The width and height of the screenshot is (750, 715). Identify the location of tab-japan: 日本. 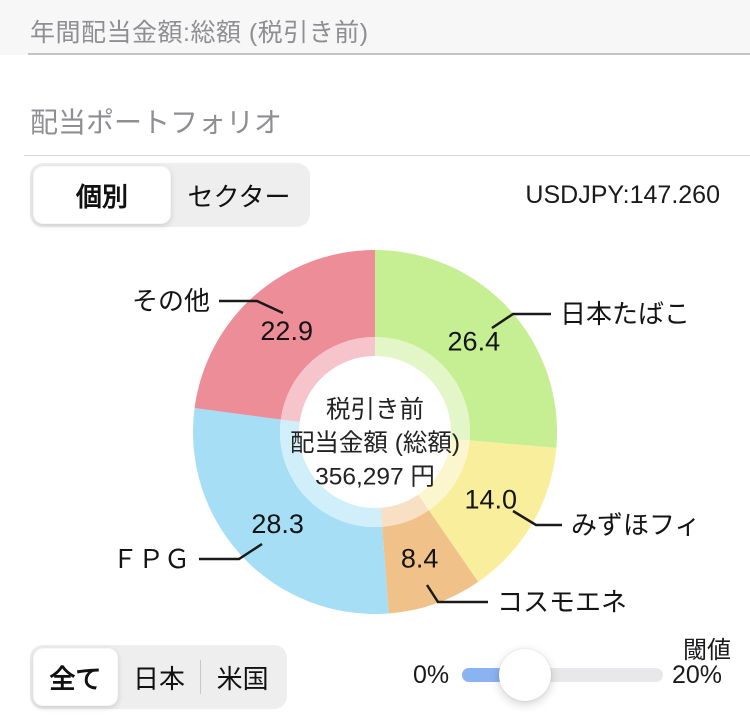
(159, 678).